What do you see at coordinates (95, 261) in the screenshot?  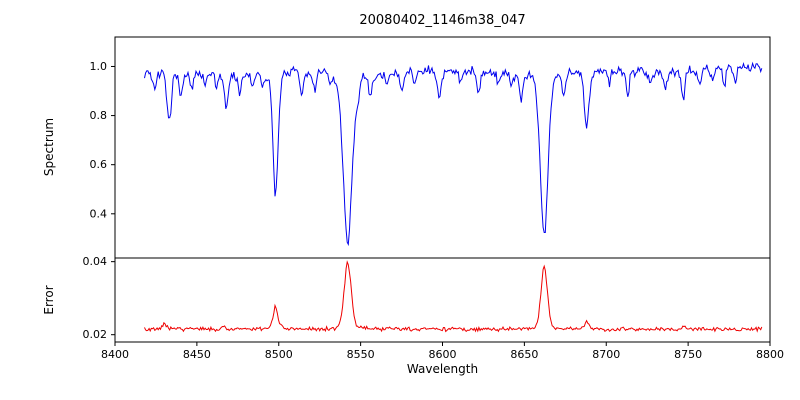 I see `y-tick-label: 0.04` at bounding box center [95, 261].